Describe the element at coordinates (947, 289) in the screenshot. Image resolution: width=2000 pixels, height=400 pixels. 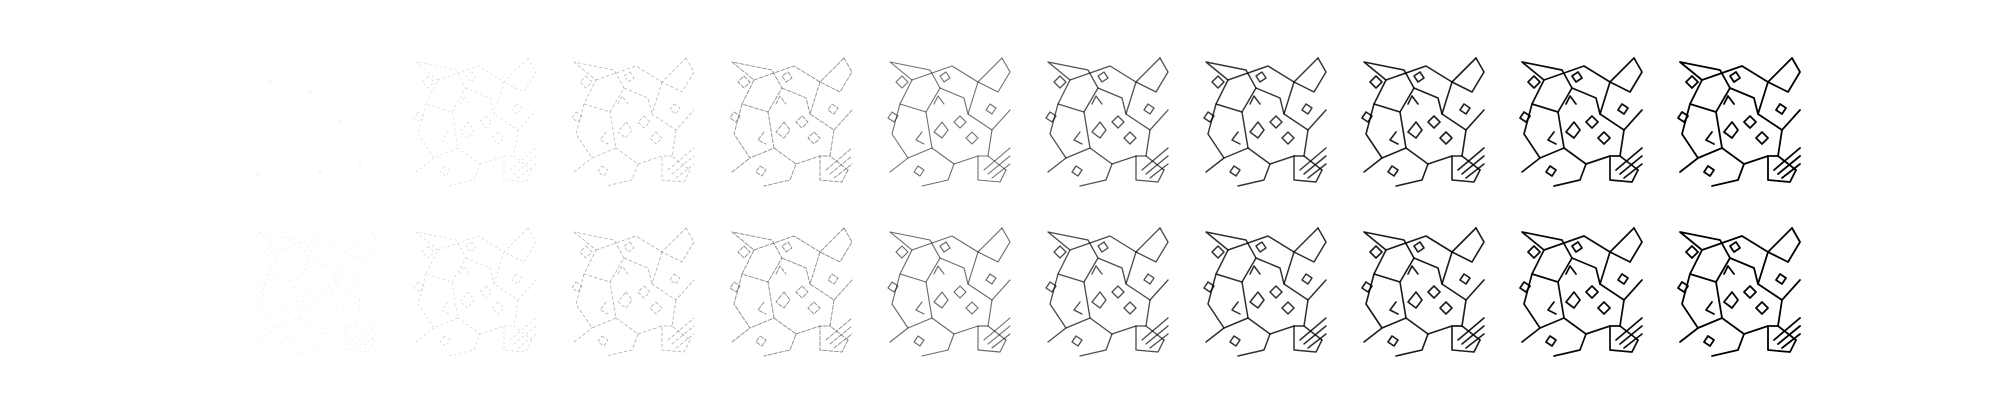
I see `image-panel-r2-c5` at that location.